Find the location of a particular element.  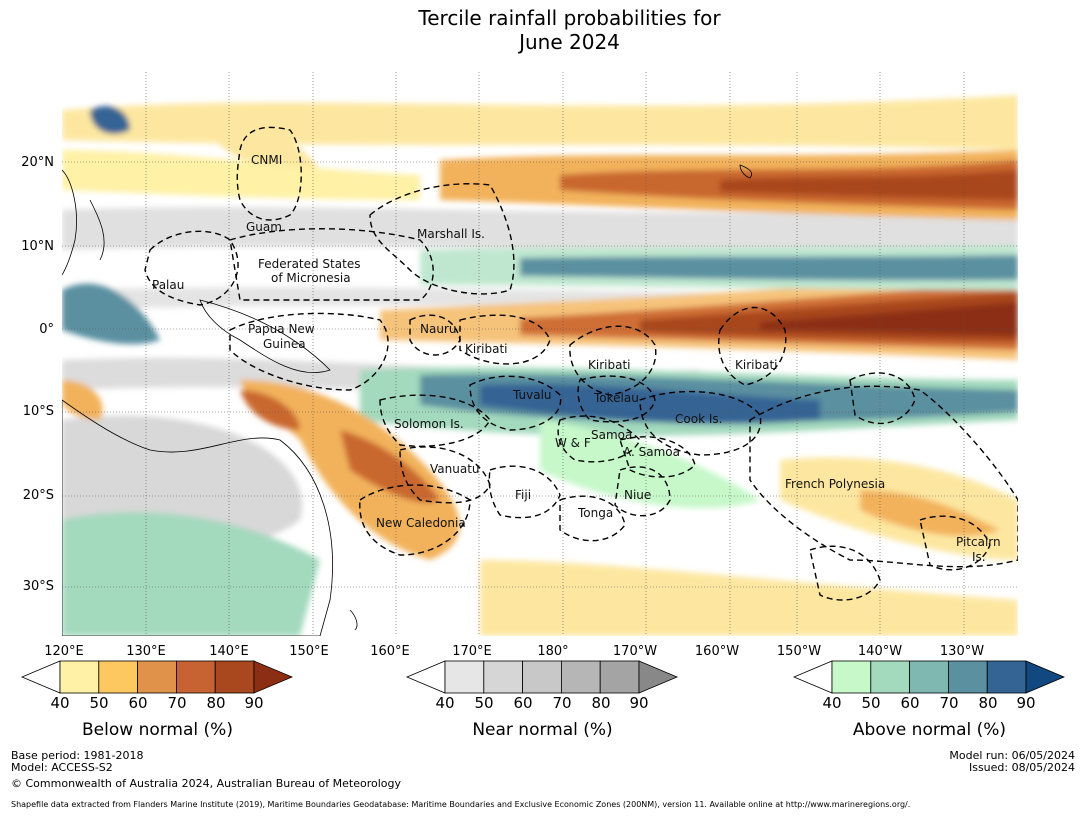

label-american-samoa: A. Samoa is located at coordinates (651, 452).